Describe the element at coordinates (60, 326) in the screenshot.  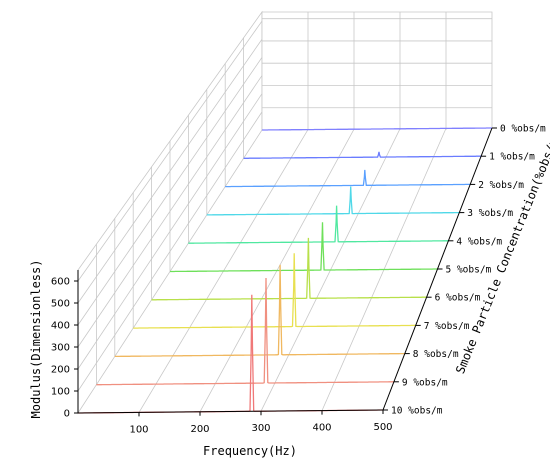
I see `z-tick-label: 400` at that location.